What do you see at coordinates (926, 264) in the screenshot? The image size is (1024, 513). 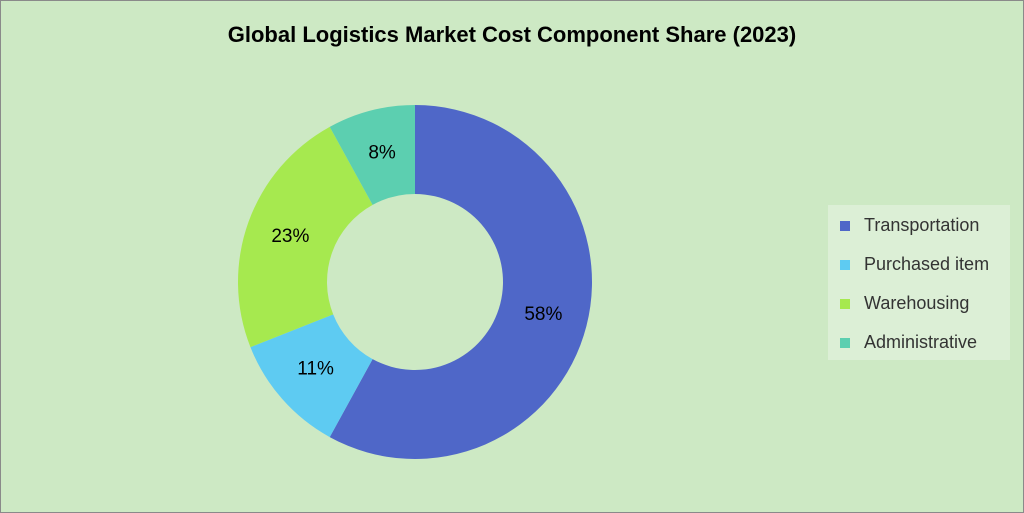 I see `legend-label: Purchased item` at bounding box center [926, 264].